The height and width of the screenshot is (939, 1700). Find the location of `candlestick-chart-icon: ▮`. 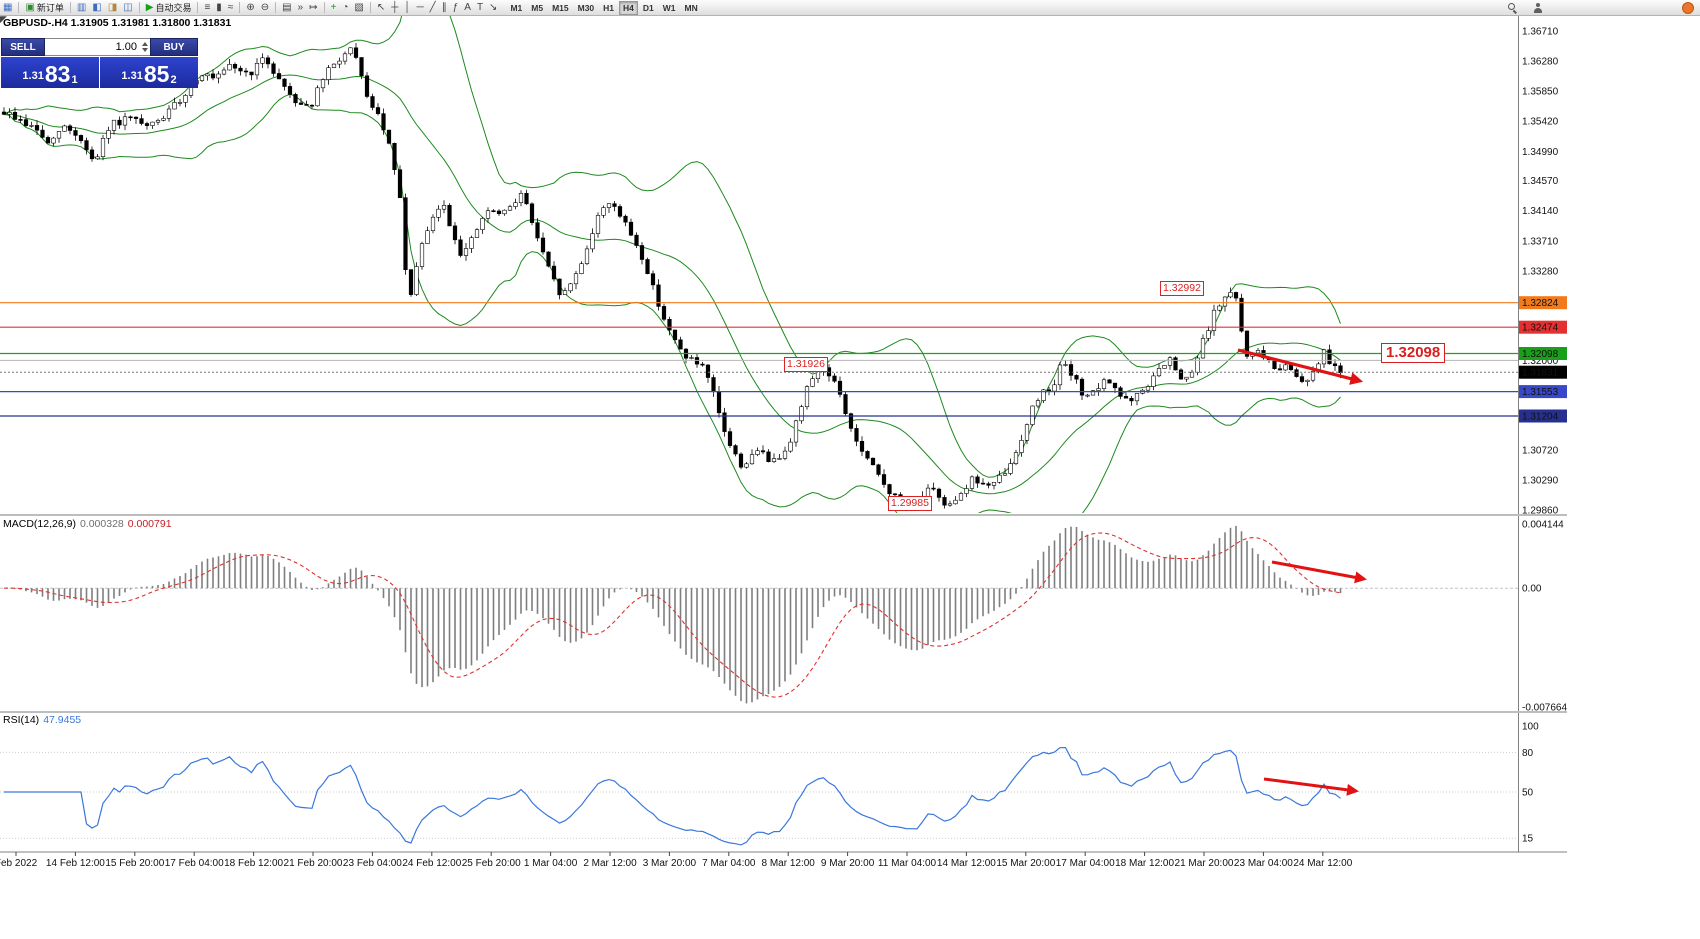

candlestick-chart-icon: ▮ is located at coordinates (219, 7).